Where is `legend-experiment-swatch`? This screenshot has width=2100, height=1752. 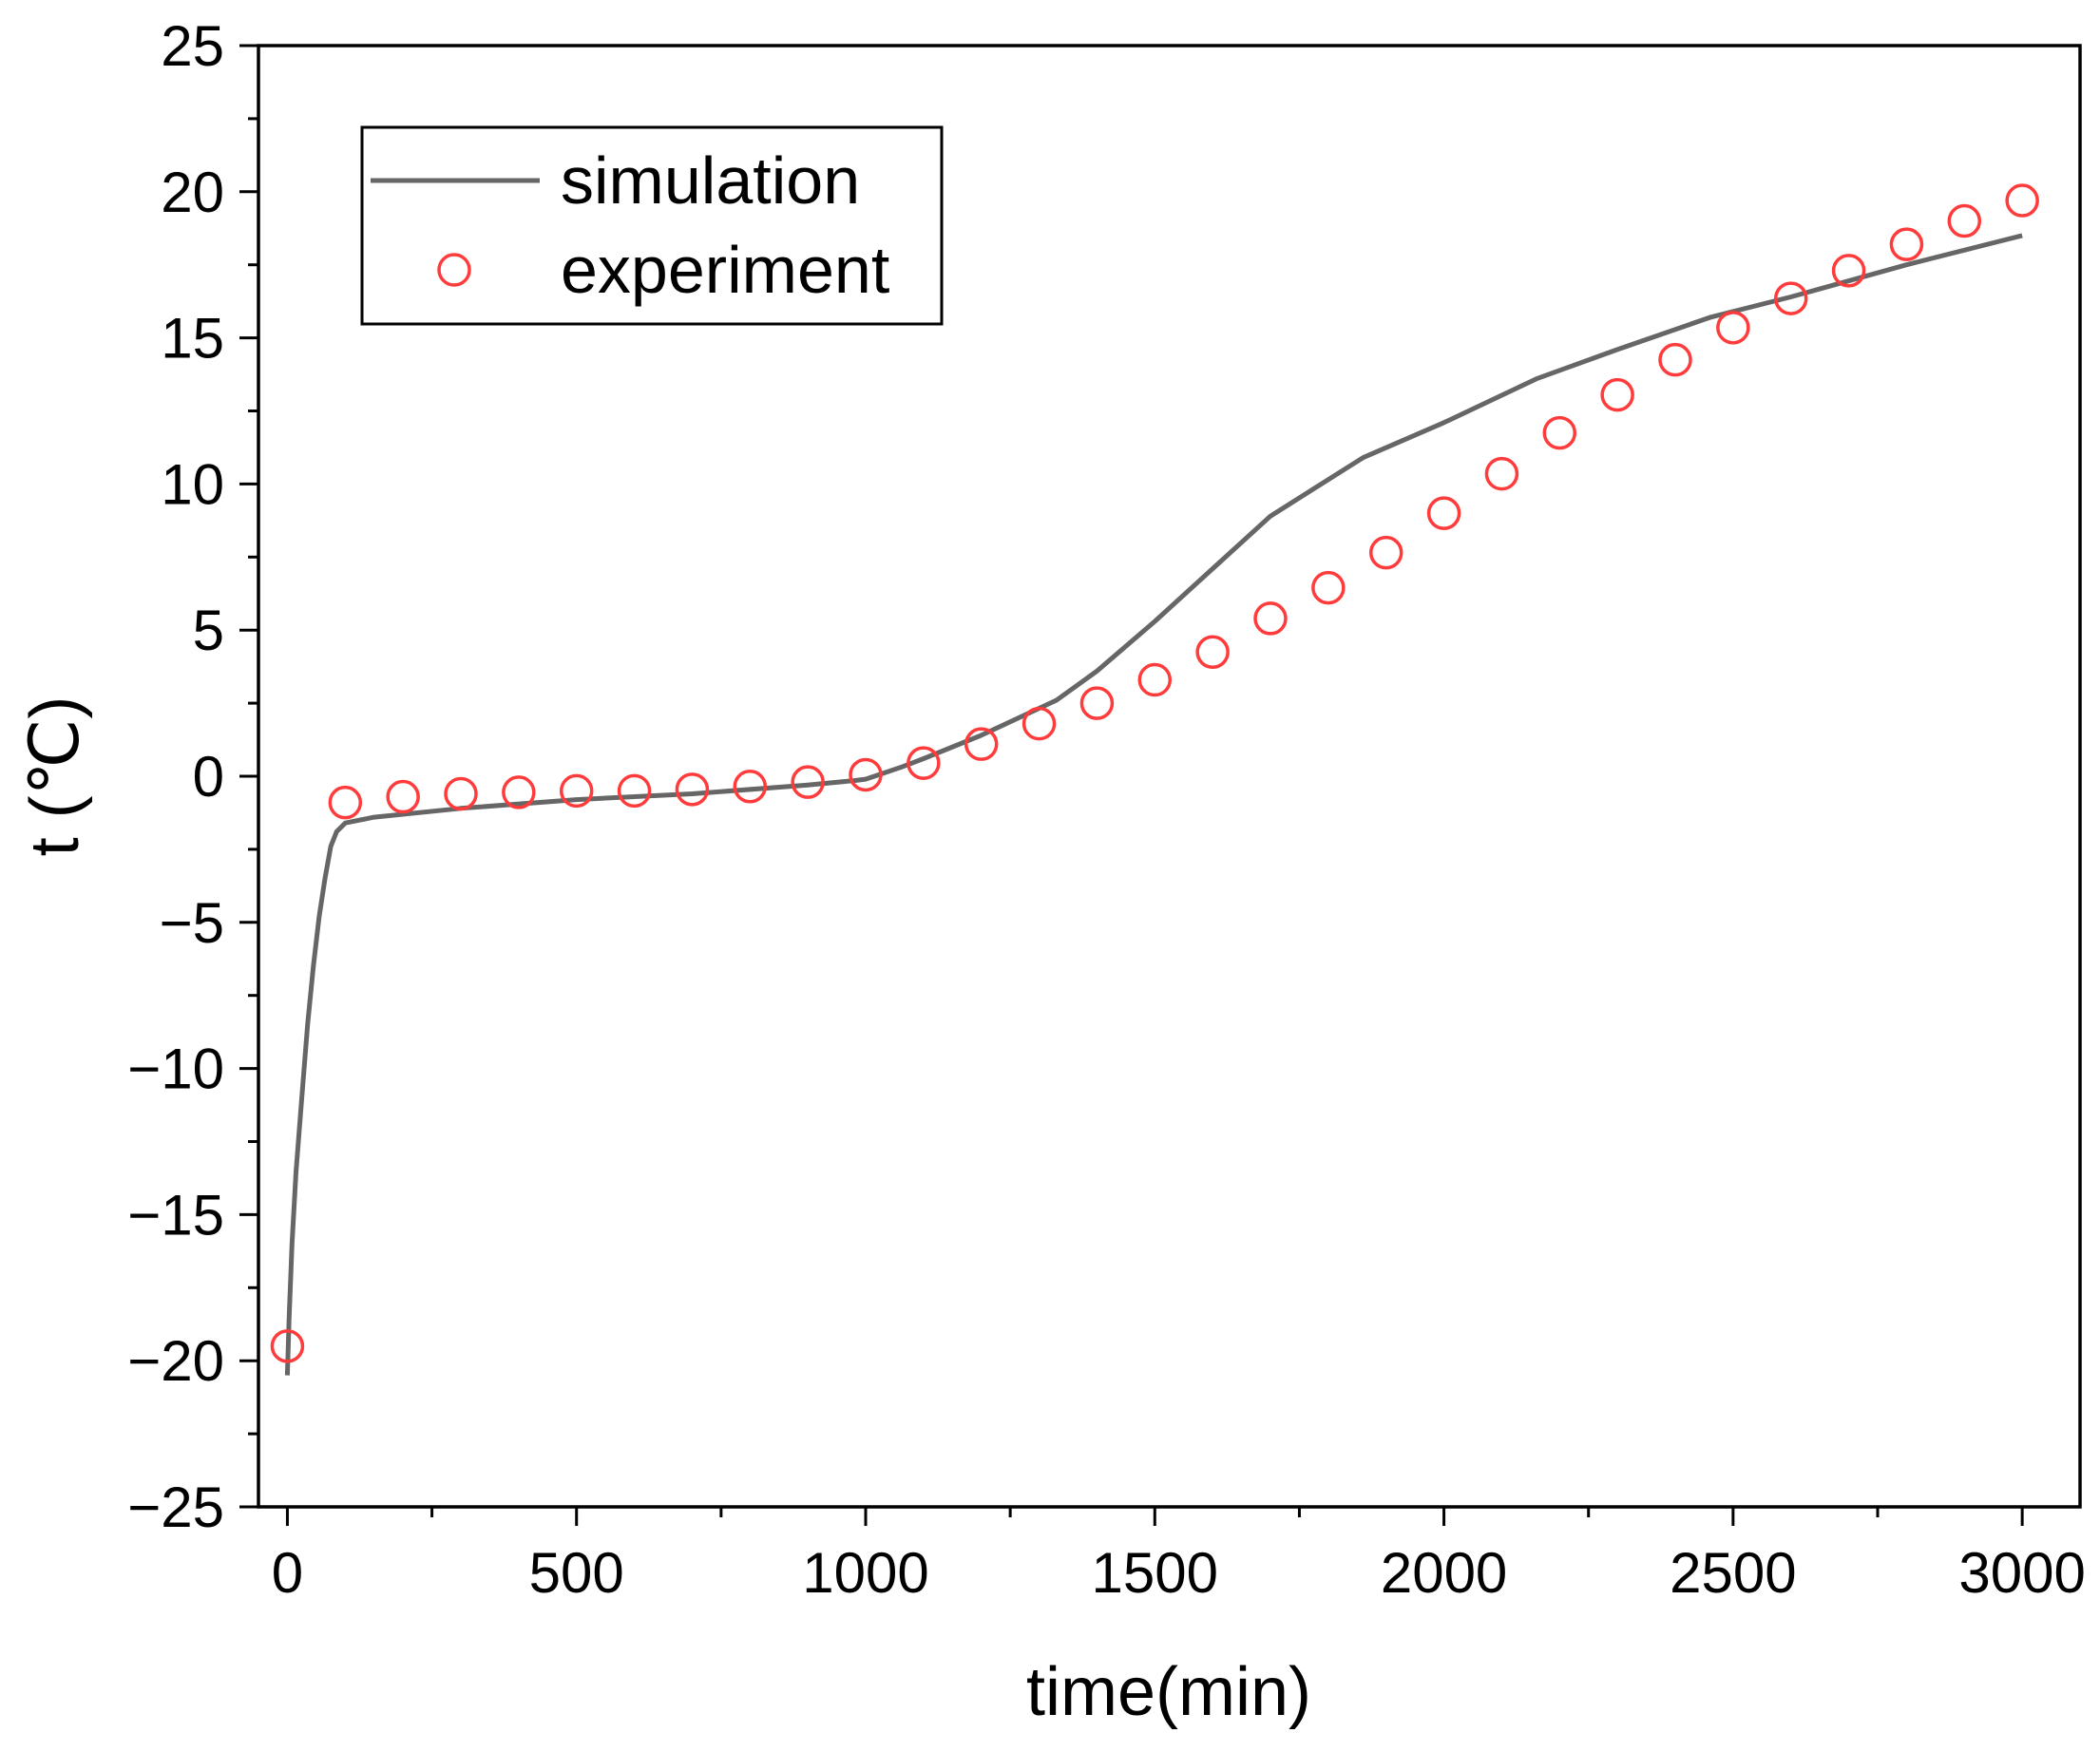
legend-experiment-swatch is located at coordinates (454, 270).